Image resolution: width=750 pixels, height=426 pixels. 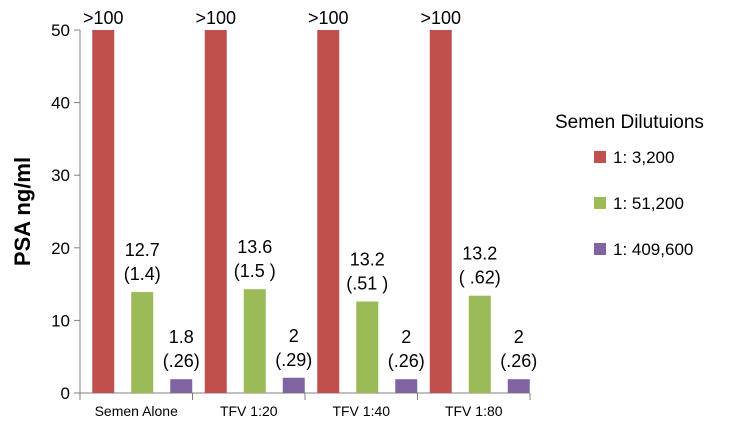 What do you see at coordinates (367, 284) in the screenshot?
I see `data-label: (.51 )` at bounding box center [367, 284].